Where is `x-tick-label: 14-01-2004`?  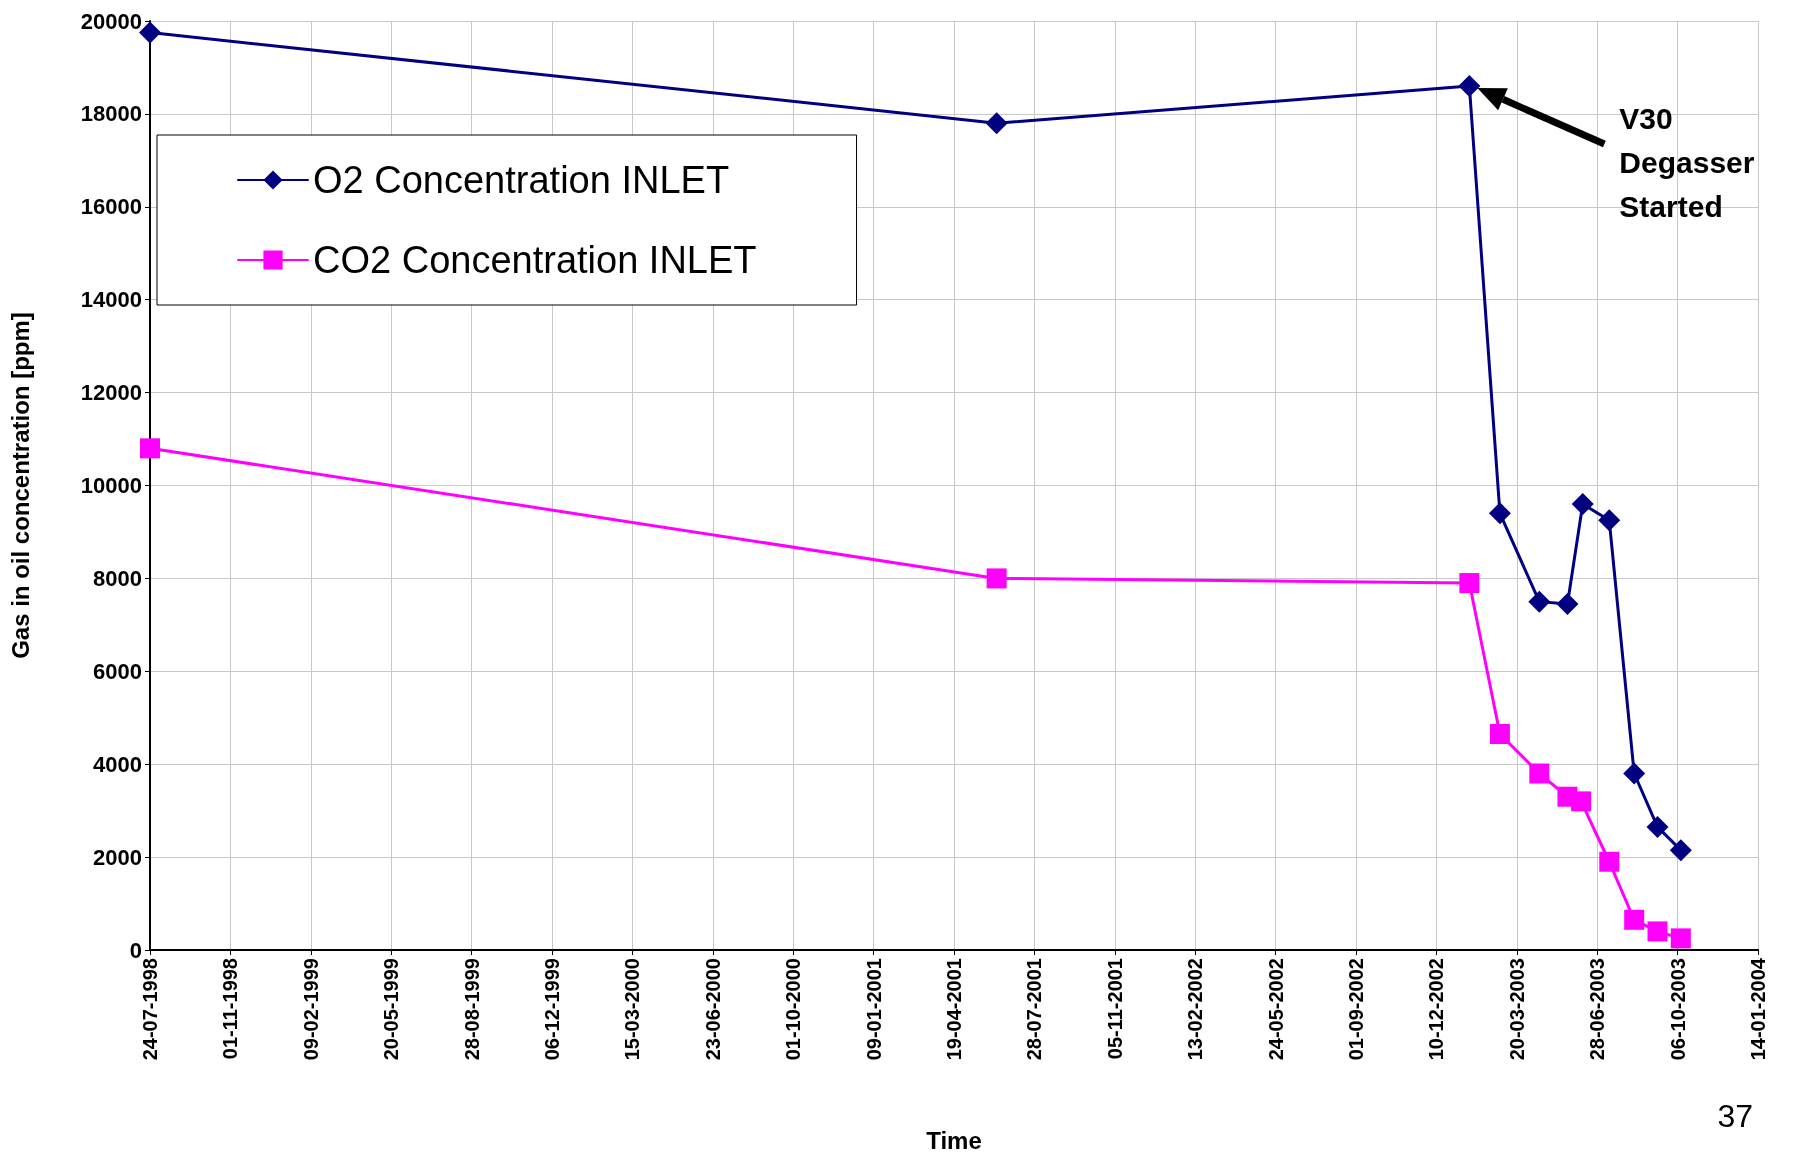
x-tick-label: 14-01-2004 is located at coordinates (1758, 1009).